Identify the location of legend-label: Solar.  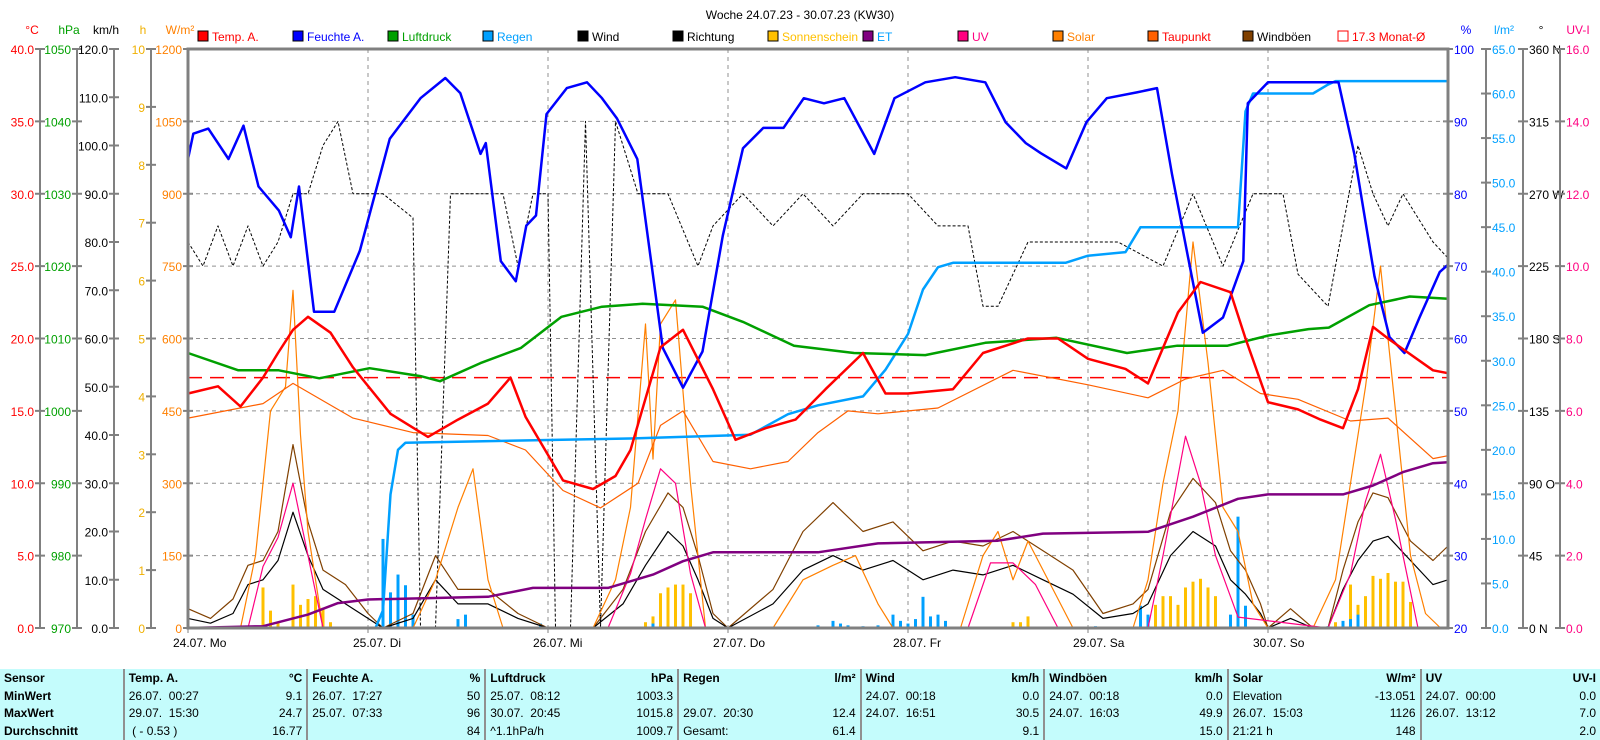
(1081, 37).